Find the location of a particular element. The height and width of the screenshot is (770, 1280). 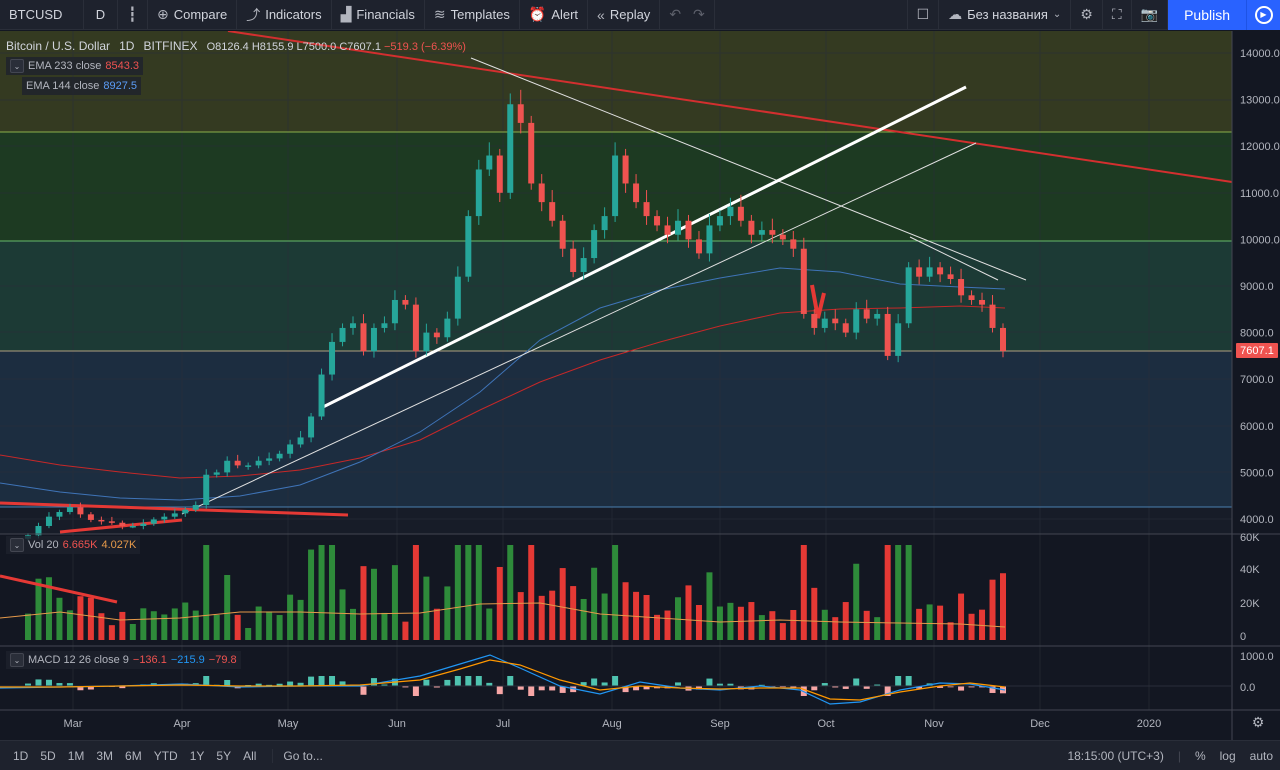

layout-name-button: ☁ Без названия ⌄ is located at coordinates (1005, 15).